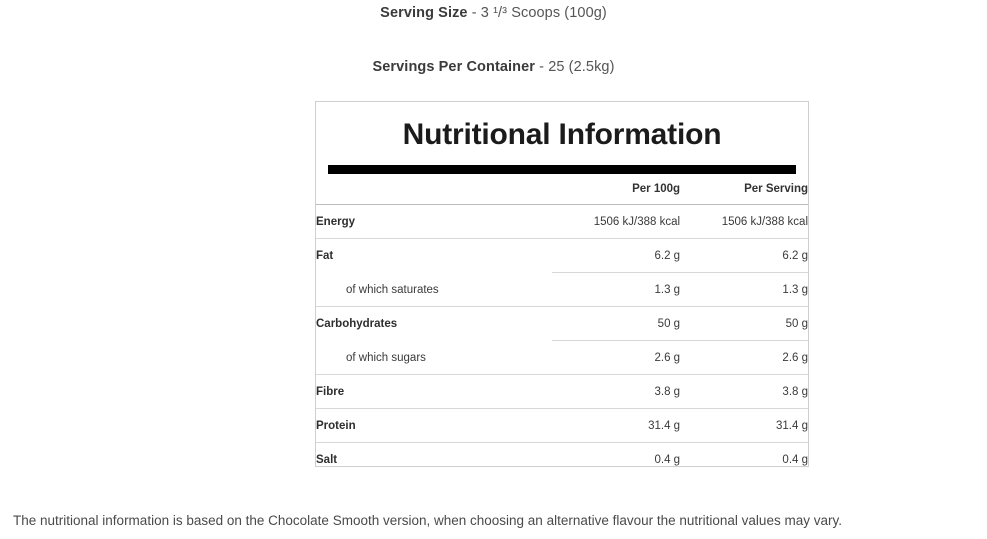 This screenshot has width=987, height=539. What do you see at coordinates (434, 323) in the screenshot?
I see `nutrient-name: Carbohydrates` at bounding box center [434, 323].